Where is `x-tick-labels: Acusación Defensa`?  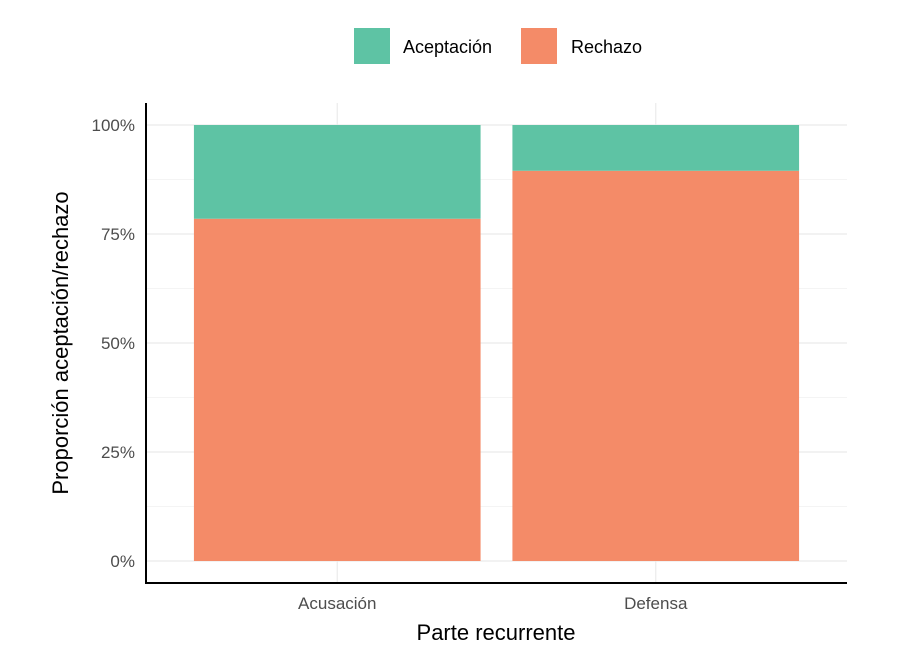 x-tick-labels: Acusación Defensa is located at coordinates (493, 603).